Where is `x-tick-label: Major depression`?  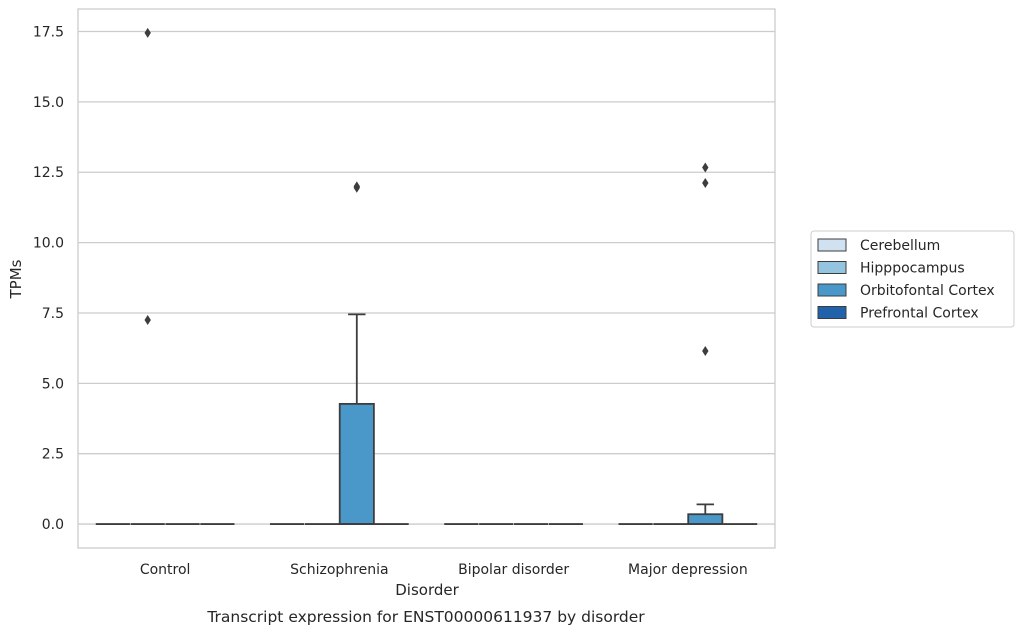
x-tick-label: Major depression is located at coordinates (688, 570).